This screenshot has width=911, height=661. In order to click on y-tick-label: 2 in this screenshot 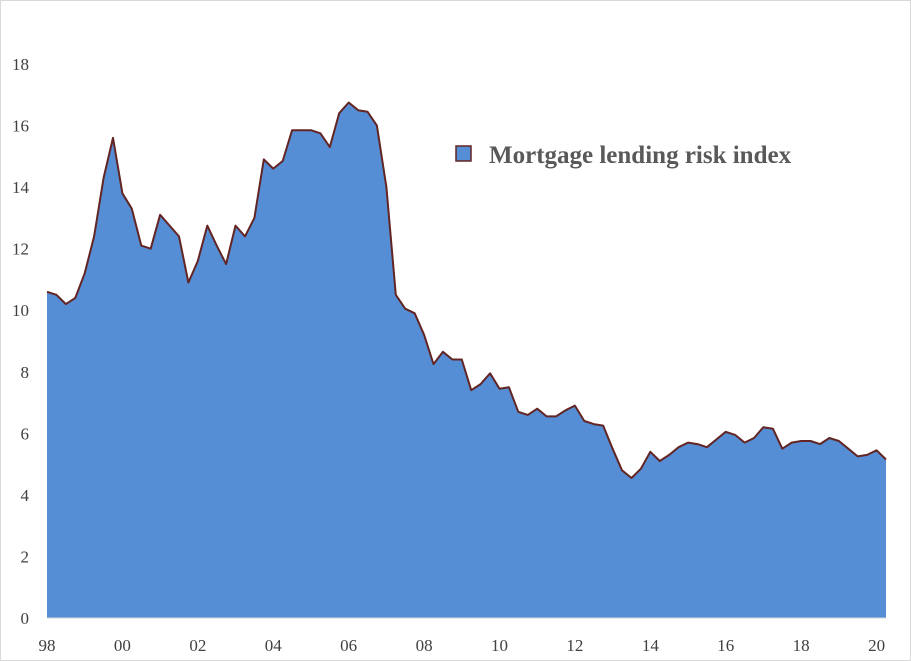, I will do `click(25, 556)`.